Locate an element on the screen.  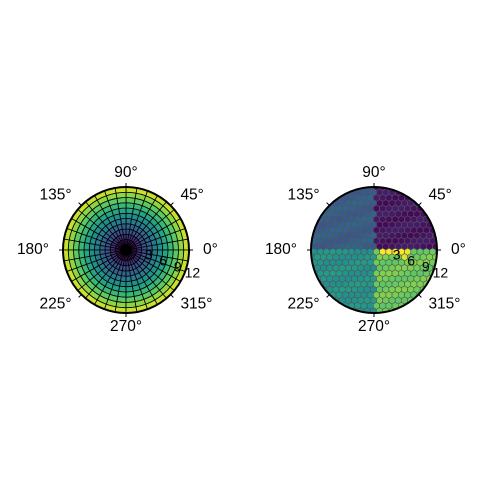
structured-cells is located at coordinates (126, 250).